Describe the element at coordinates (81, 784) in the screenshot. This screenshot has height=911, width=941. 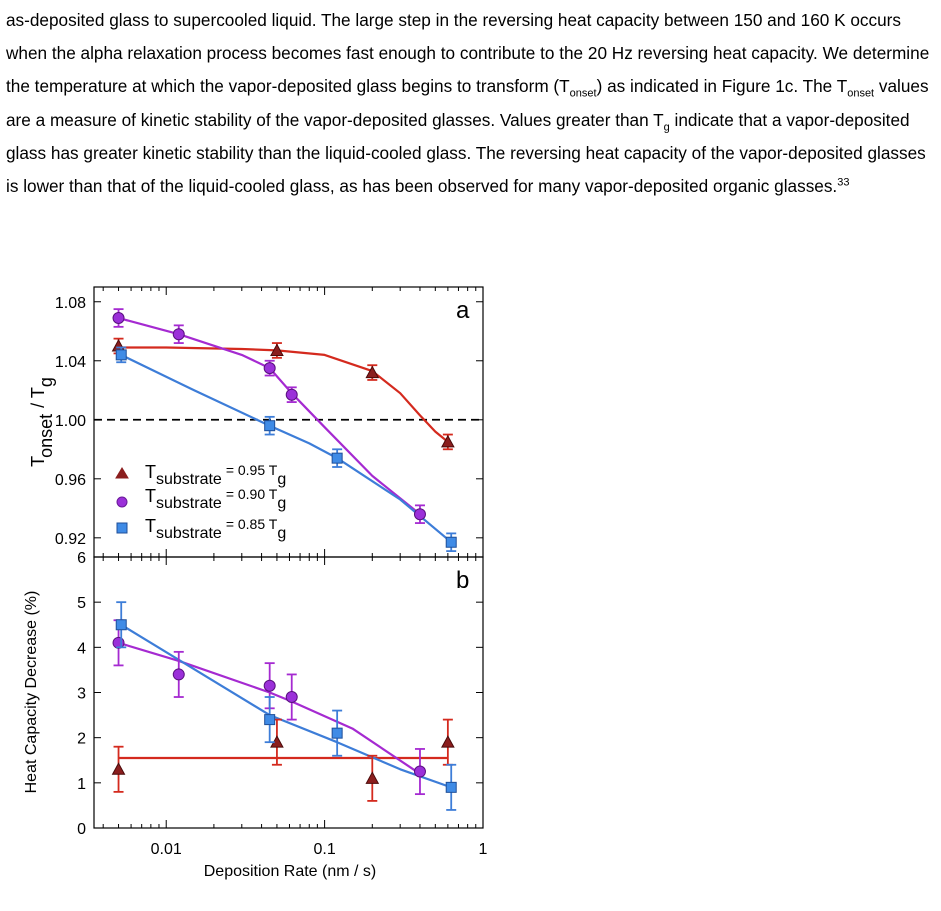
I see `ytick-label: 1` at that location.